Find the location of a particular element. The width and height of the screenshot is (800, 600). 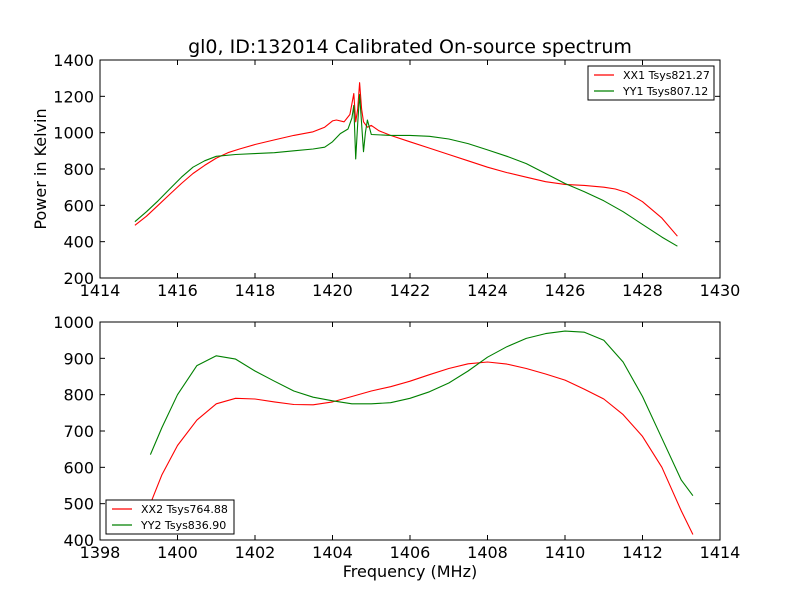

top-x-tick-label: 1424 is located at coordinates (487, 290).